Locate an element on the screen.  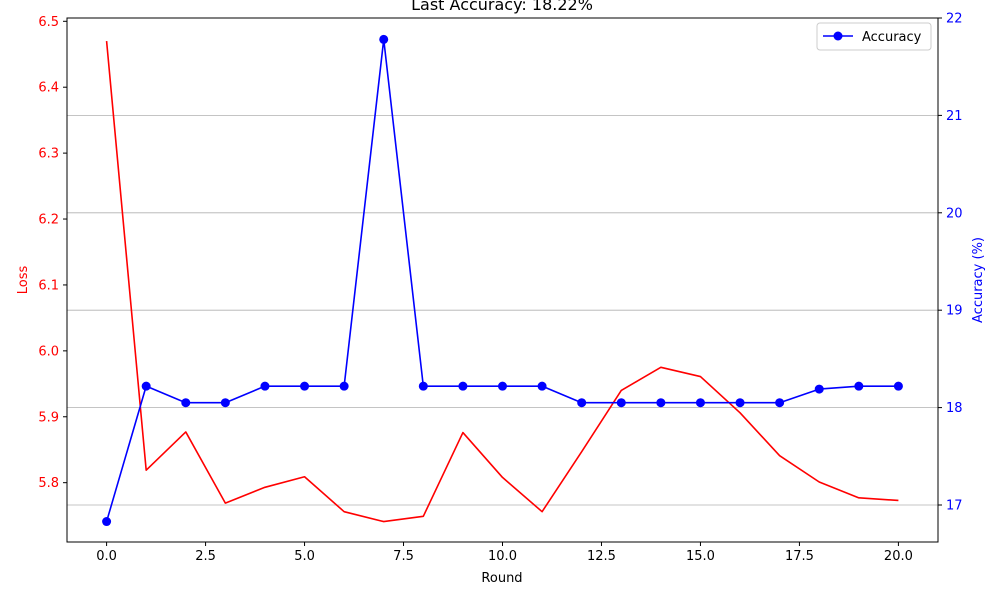
x-tick-label: 7.5 is located at coordinates (403, 556).